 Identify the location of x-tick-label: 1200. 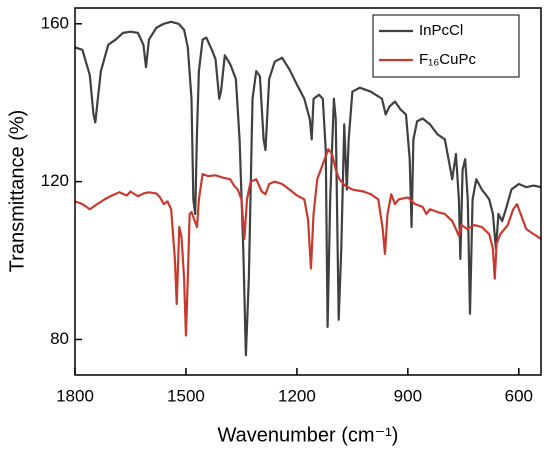
(297, 395).